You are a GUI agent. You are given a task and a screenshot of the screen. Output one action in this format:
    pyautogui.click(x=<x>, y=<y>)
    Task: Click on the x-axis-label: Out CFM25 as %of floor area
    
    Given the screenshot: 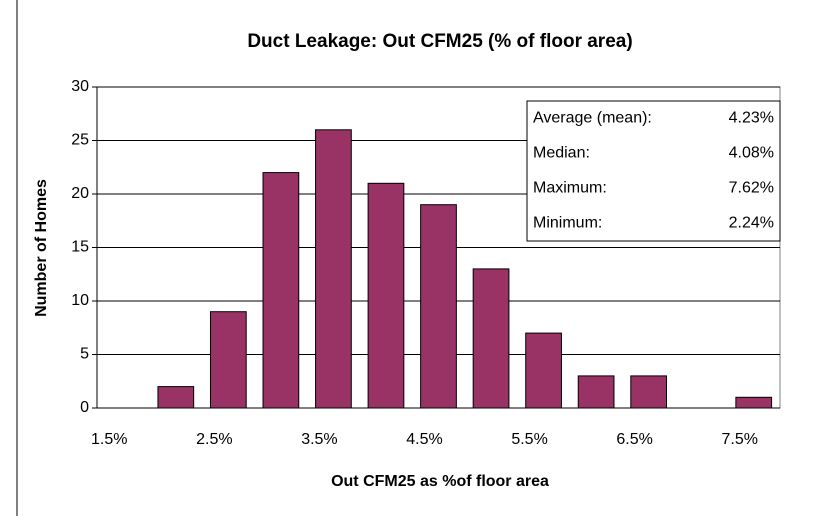 What is the action you would take?
    pyautogui.click(x=440, y=481)
    